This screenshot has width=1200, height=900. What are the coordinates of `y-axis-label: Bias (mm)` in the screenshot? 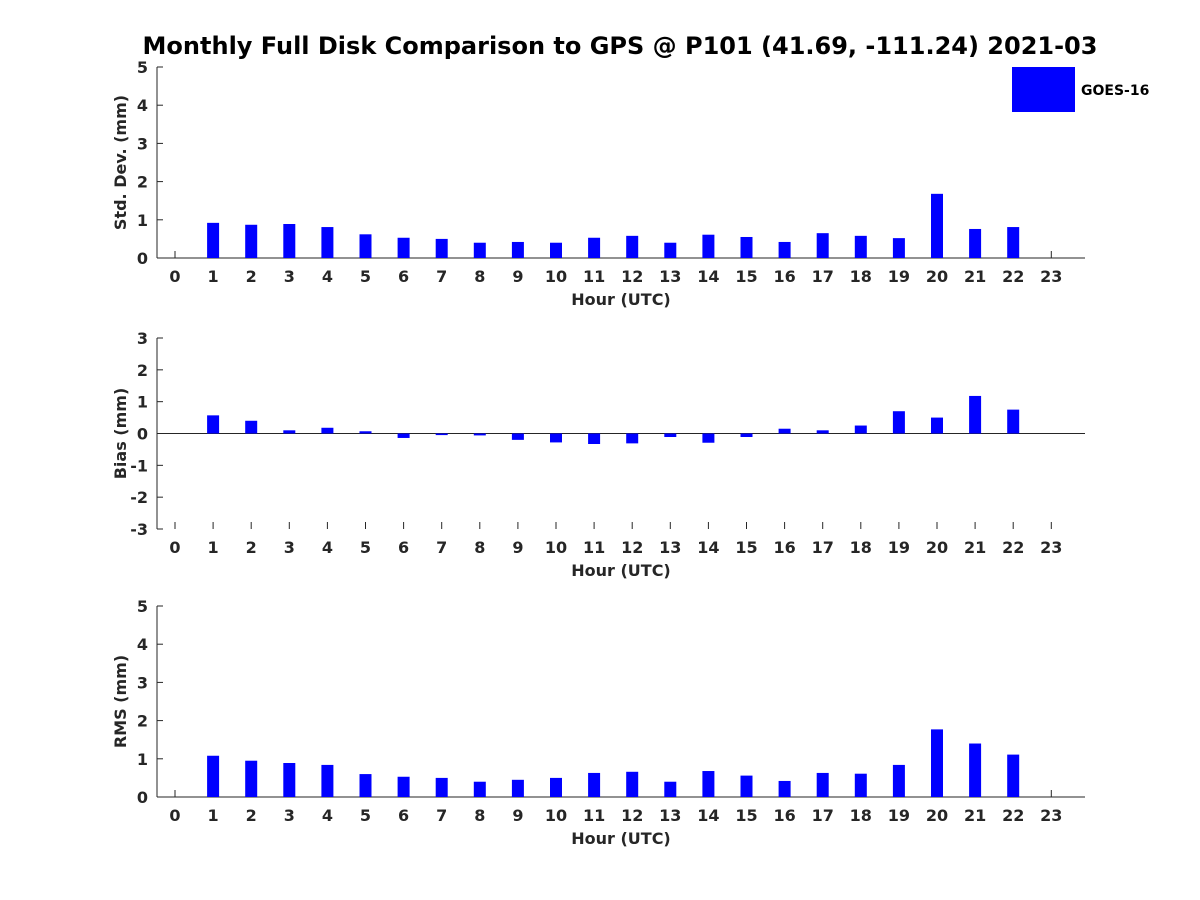 It's located at (120, 434).